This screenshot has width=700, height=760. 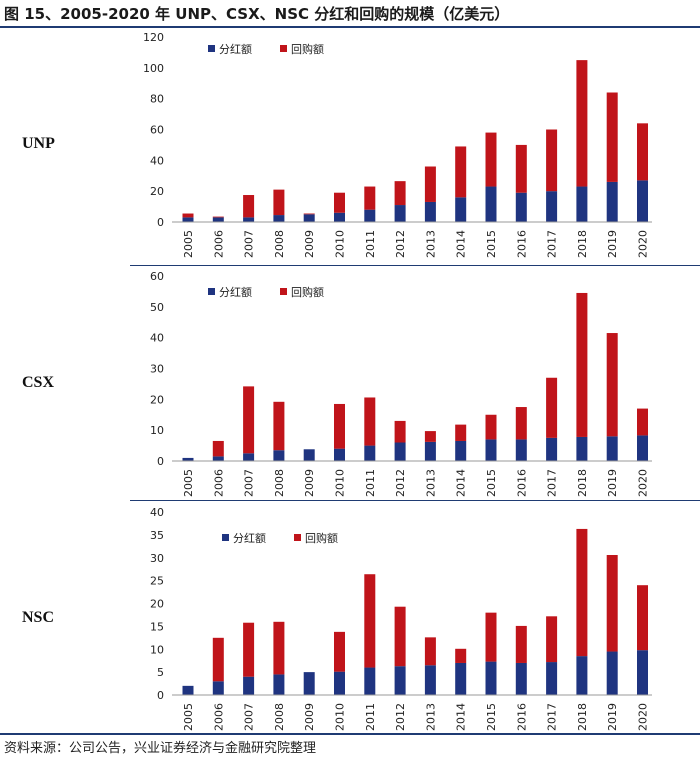 I want to click on csx-bar-dividend-2009, so click(x=309, y=455).